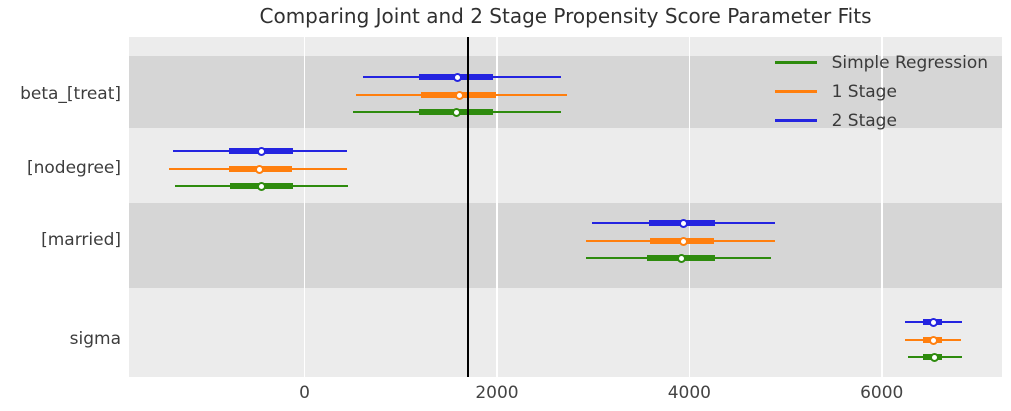 Image resolution: width=1011 pixels, height=411 pixels. What do you see at coordinates (689, 393) in the screenshot?
I see `x-tick-label: 4000` at bounding box center [689, 393].